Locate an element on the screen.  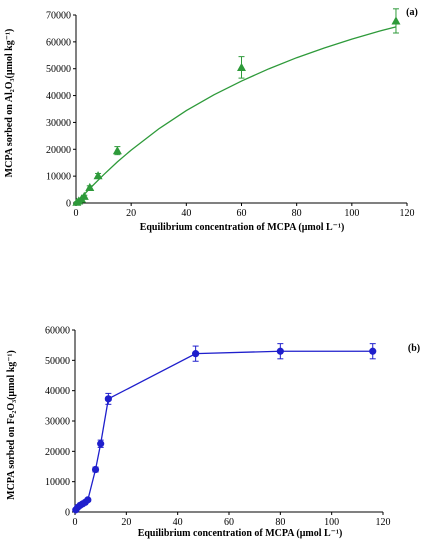
b-x-tick-label: 60 is located at coordinates (229, 522).